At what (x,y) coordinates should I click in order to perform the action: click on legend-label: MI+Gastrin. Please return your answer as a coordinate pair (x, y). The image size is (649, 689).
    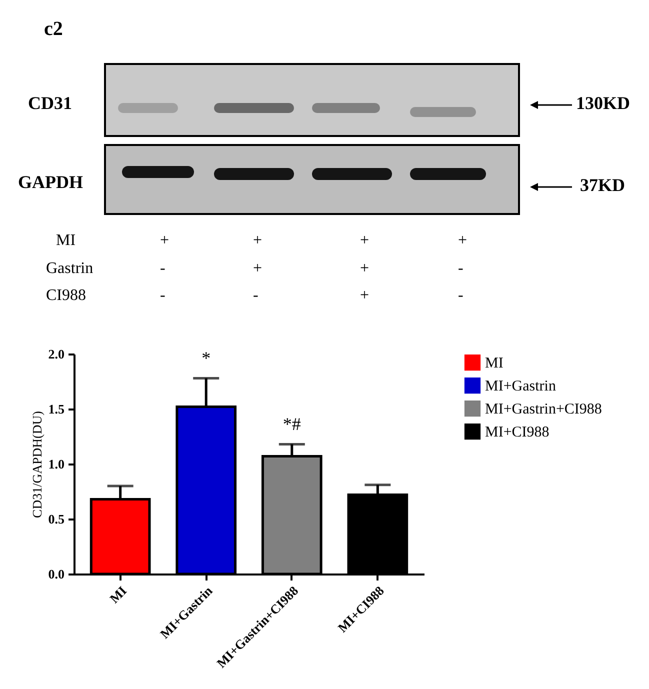
    Looking at the image, I should click on (520, 386).